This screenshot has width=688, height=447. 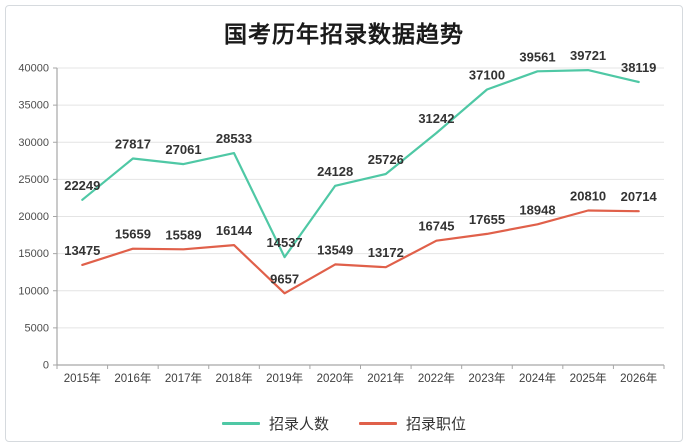 What do you see at coordinates (487, 219) in the screenshot?
I see `svg-text: 17655` at bounding box center [487, 219].